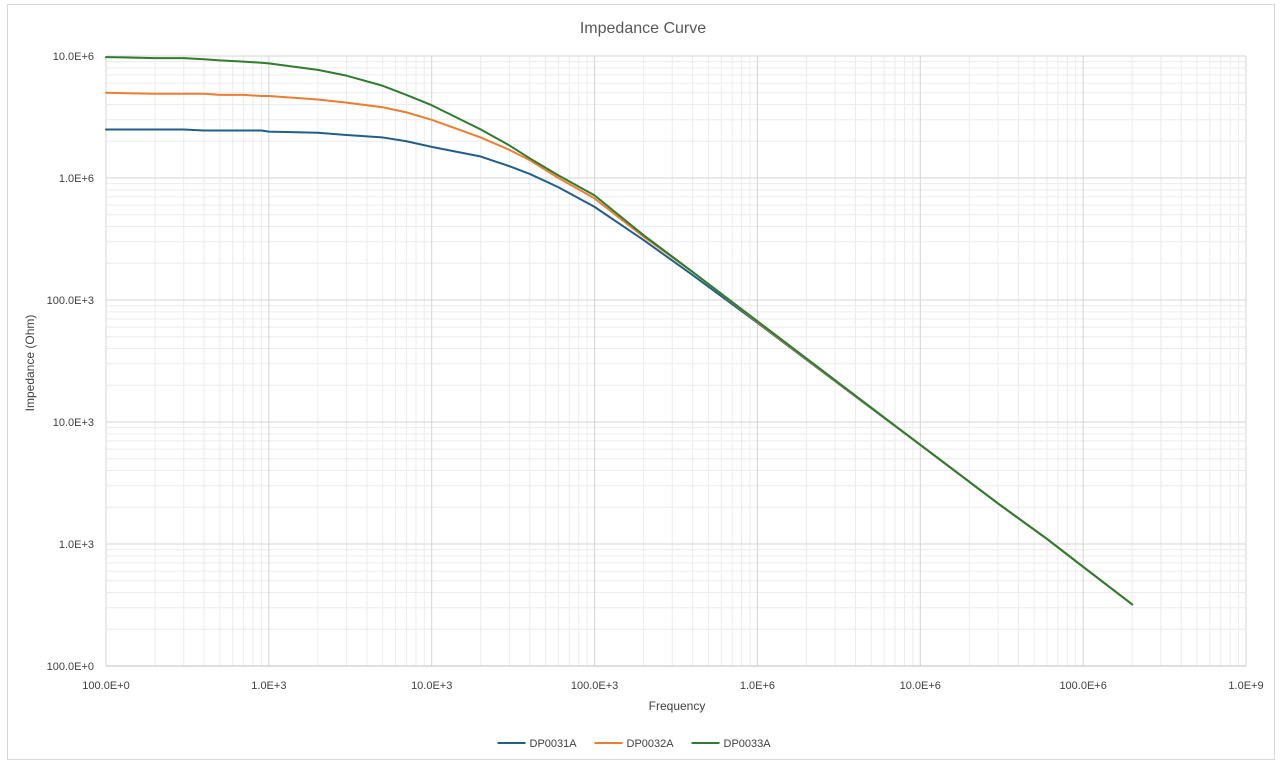 The width and height of the screenshot is (1281, 766). I want to click on x-tick-label: 10.0E+6, so click(920, 686).